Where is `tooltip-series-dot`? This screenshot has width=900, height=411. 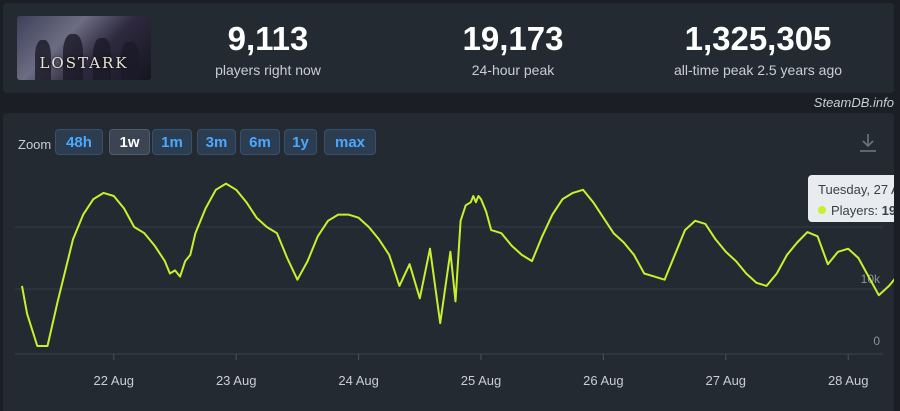 tooltip-series-dot is located at coordinates (822, 210).